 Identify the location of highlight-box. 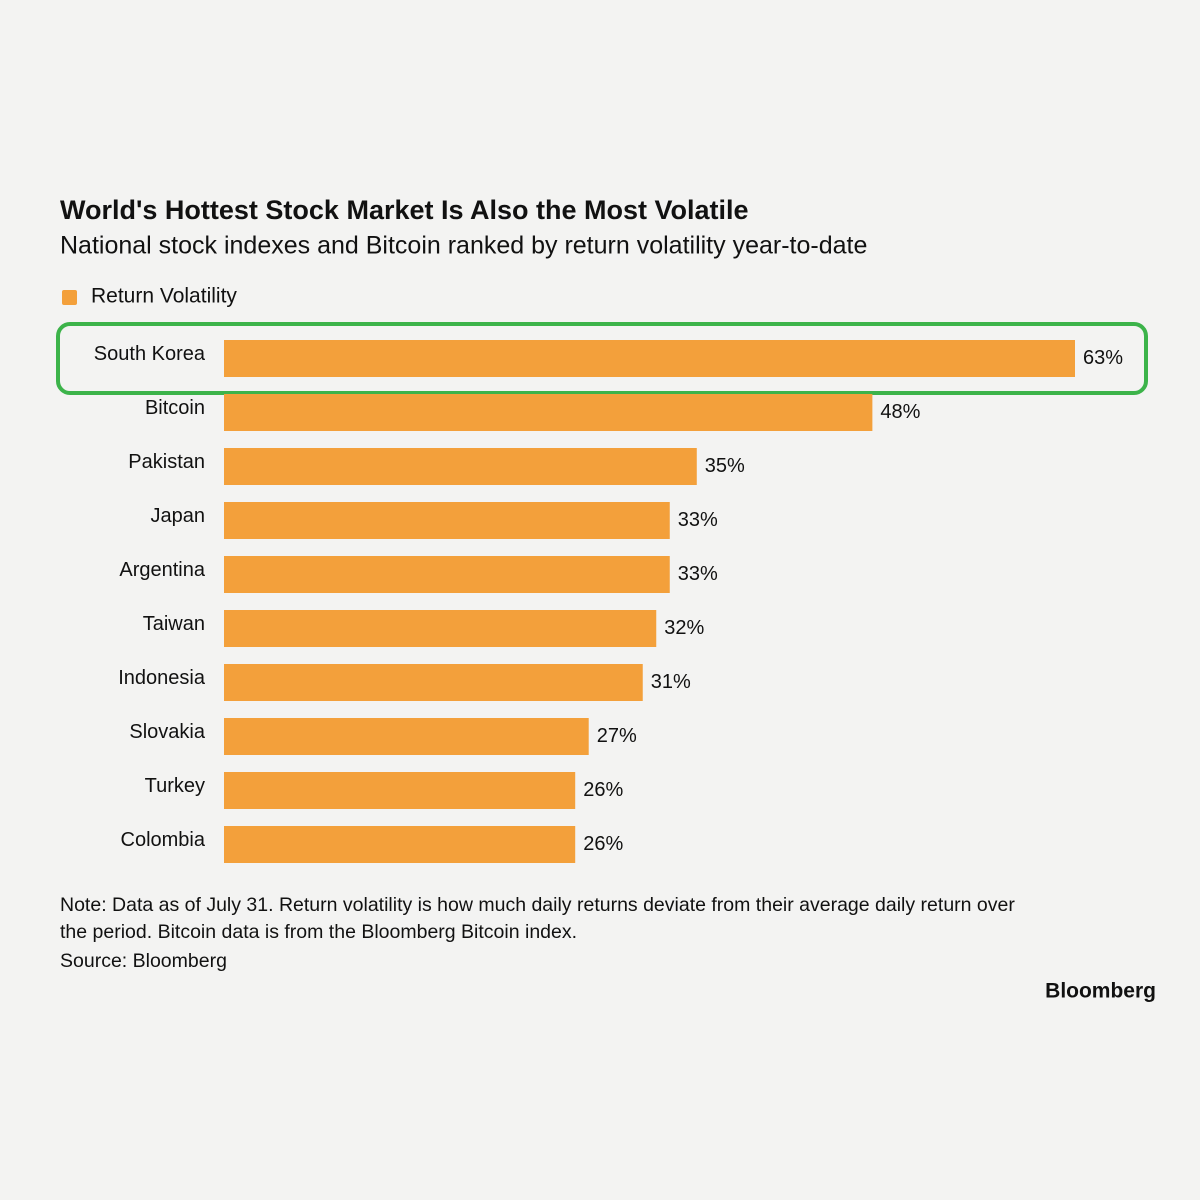
(602, 358).